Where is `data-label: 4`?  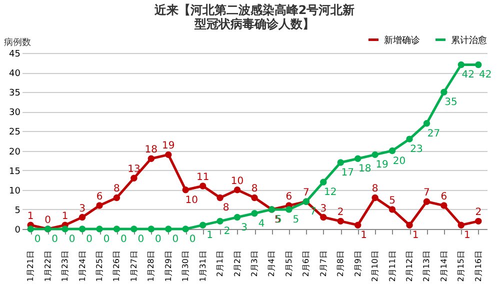
data-label: 4 is located at coordinates (261, 224).